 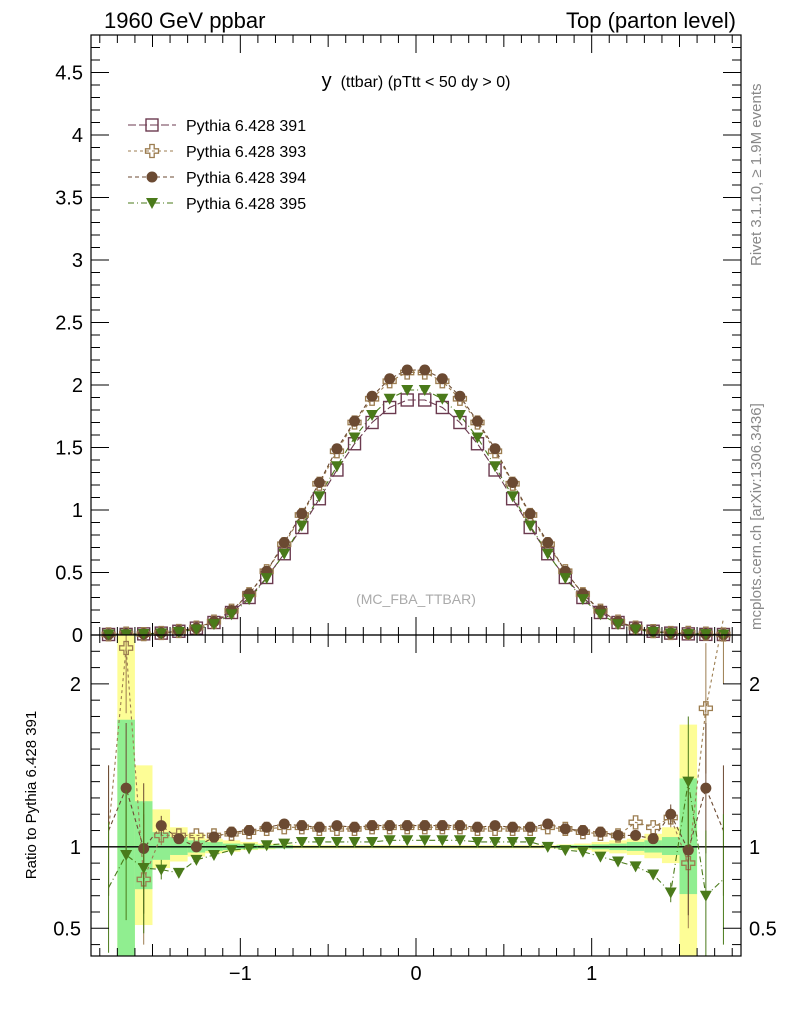 I want to click on legend-entry: Pythia 6.428 393, so click(x=217, y=152).